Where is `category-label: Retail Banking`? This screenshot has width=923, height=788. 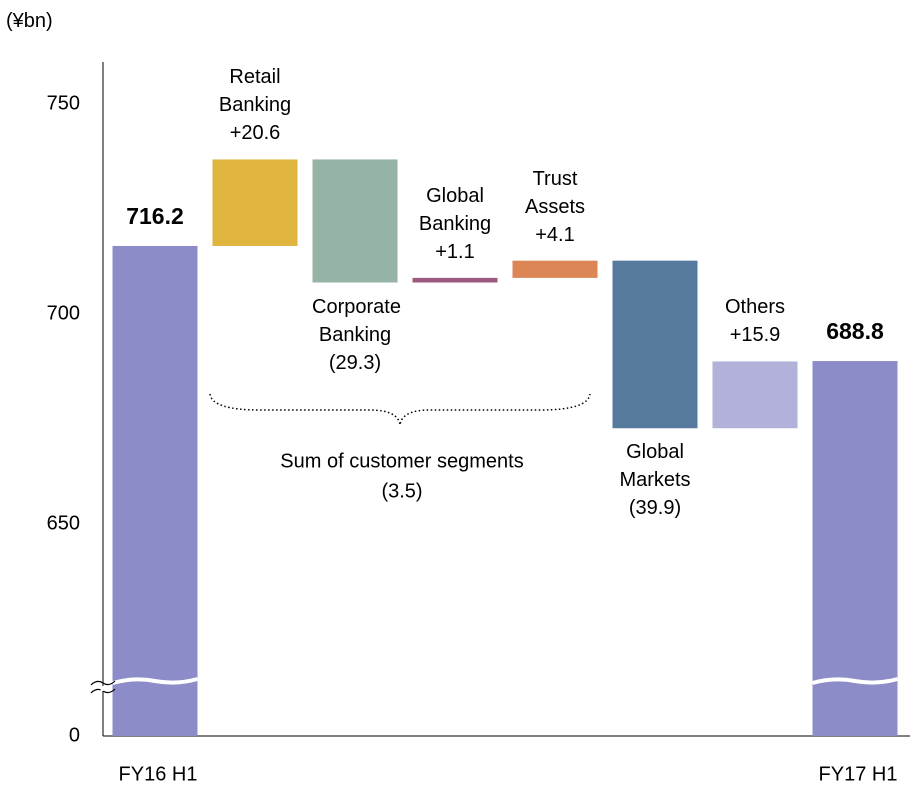
category-label: Retail Banking is located at coordinates (255, 91).